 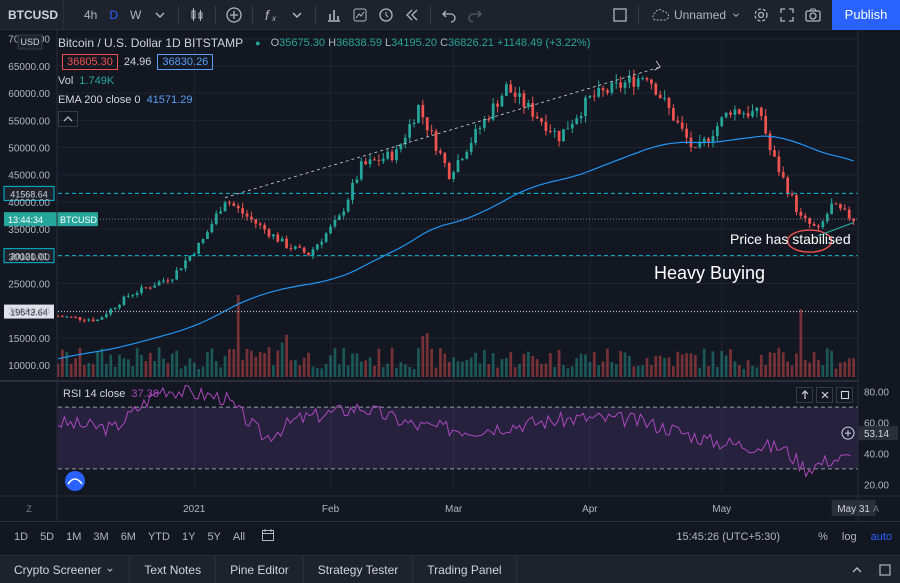 I want to click on maximize-panel-icon, so click(x=885, y=570).